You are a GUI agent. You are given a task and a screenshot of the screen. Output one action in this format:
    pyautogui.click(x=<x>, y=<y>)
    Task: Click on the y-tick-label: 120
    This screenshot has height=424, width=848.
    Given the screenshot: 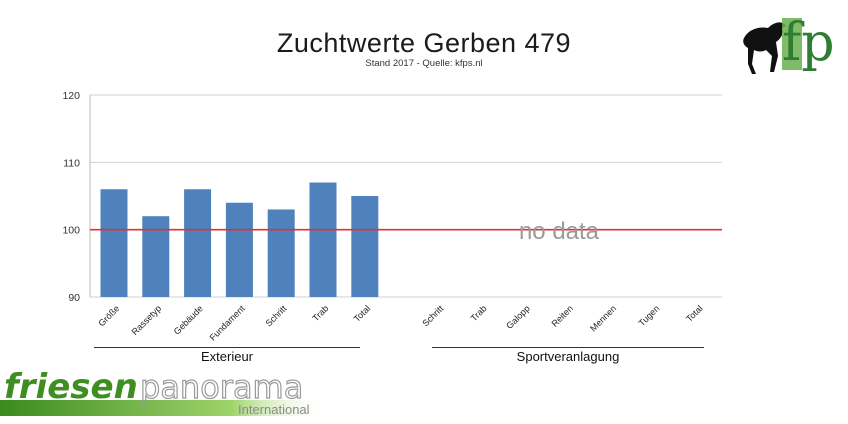 What is the action you would take?
    pyautogui.click(x=71, y=96)
    